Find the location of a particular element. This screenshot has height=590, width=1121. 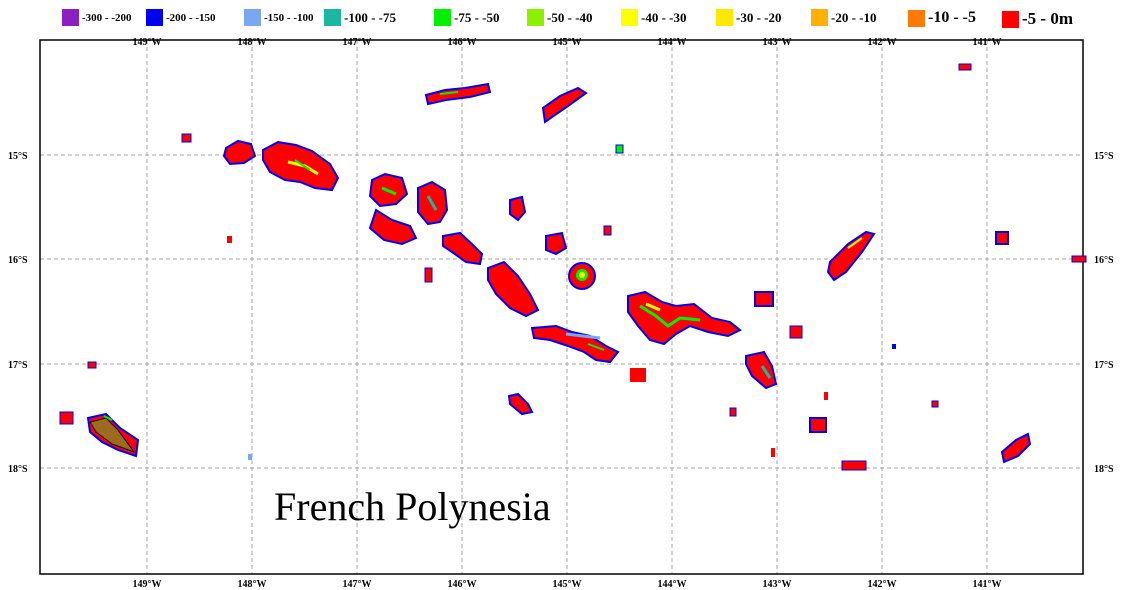

atoll-rangiroa is located at coordinates (301, 166).